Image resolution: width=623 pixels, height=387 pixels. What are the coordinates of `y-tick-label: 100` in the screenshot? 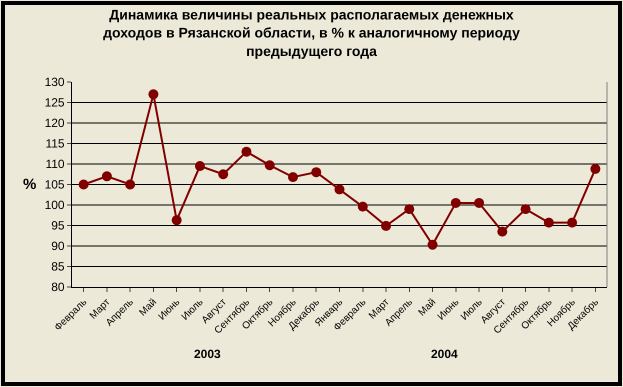 It's located at (54, 205).